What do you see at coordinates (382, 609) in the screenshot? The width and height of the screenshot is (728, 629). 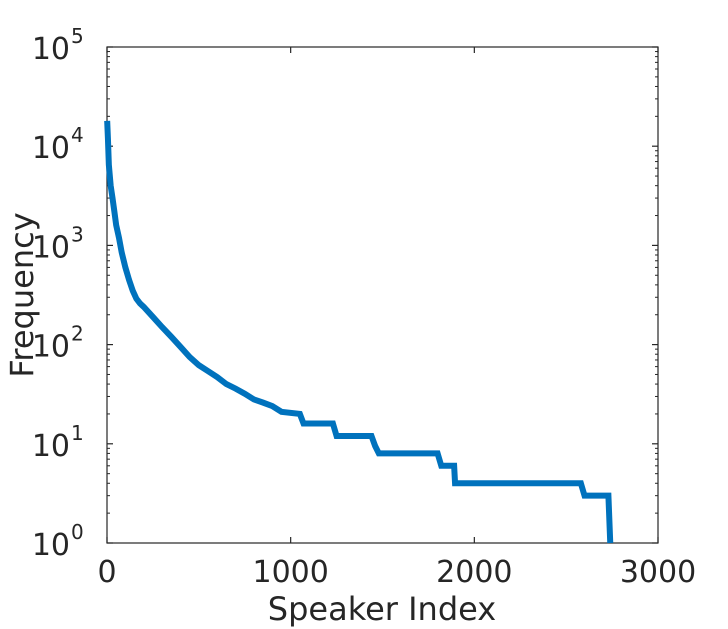 I see `x-axis-label: Speaker Index` at bounding box center [382, 609].